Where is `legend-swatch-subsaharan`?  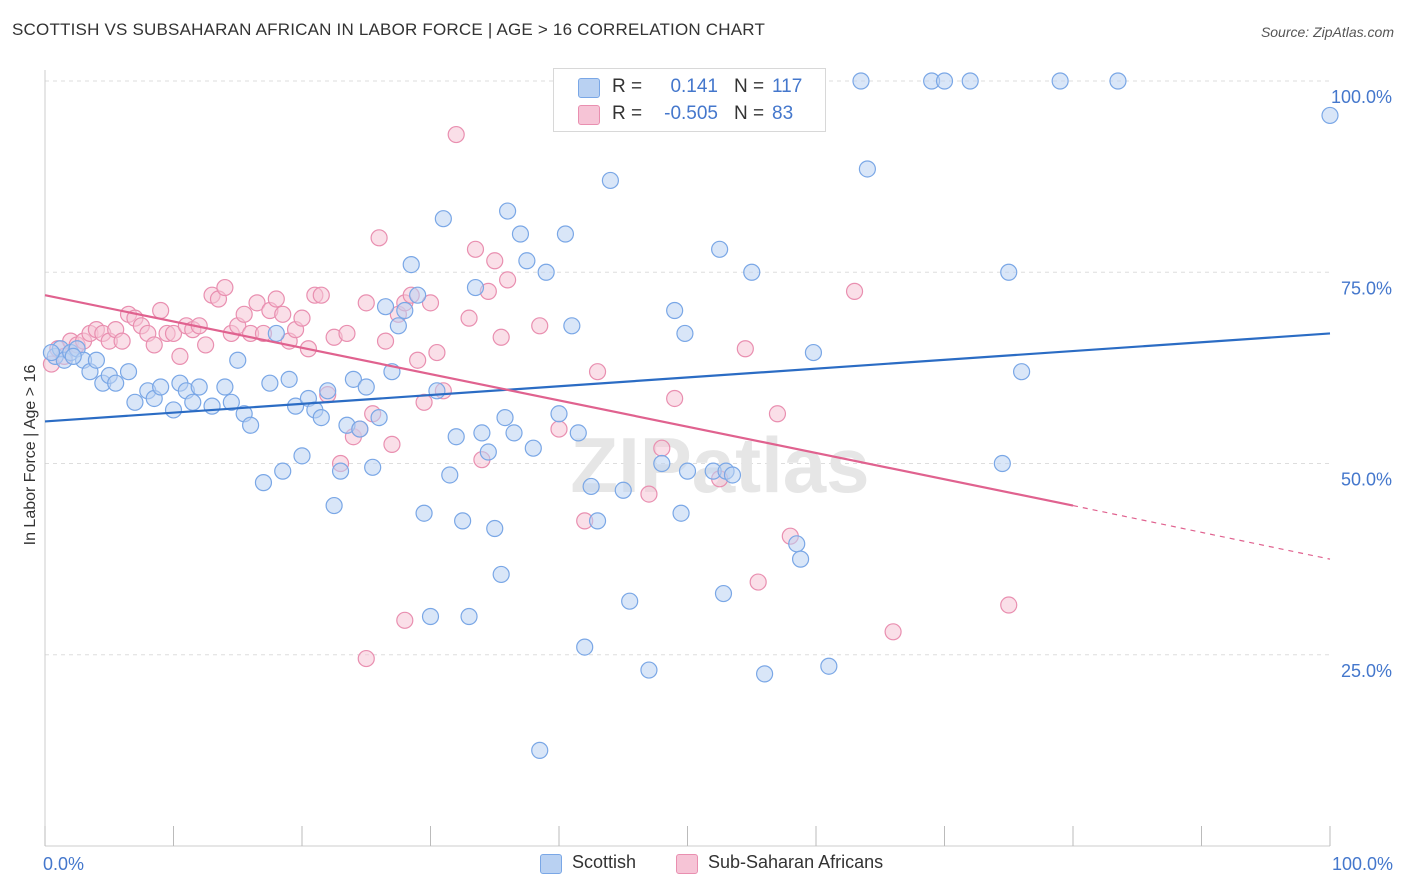 legend-swatch-subsaharan is located at coordinates (589, 115).